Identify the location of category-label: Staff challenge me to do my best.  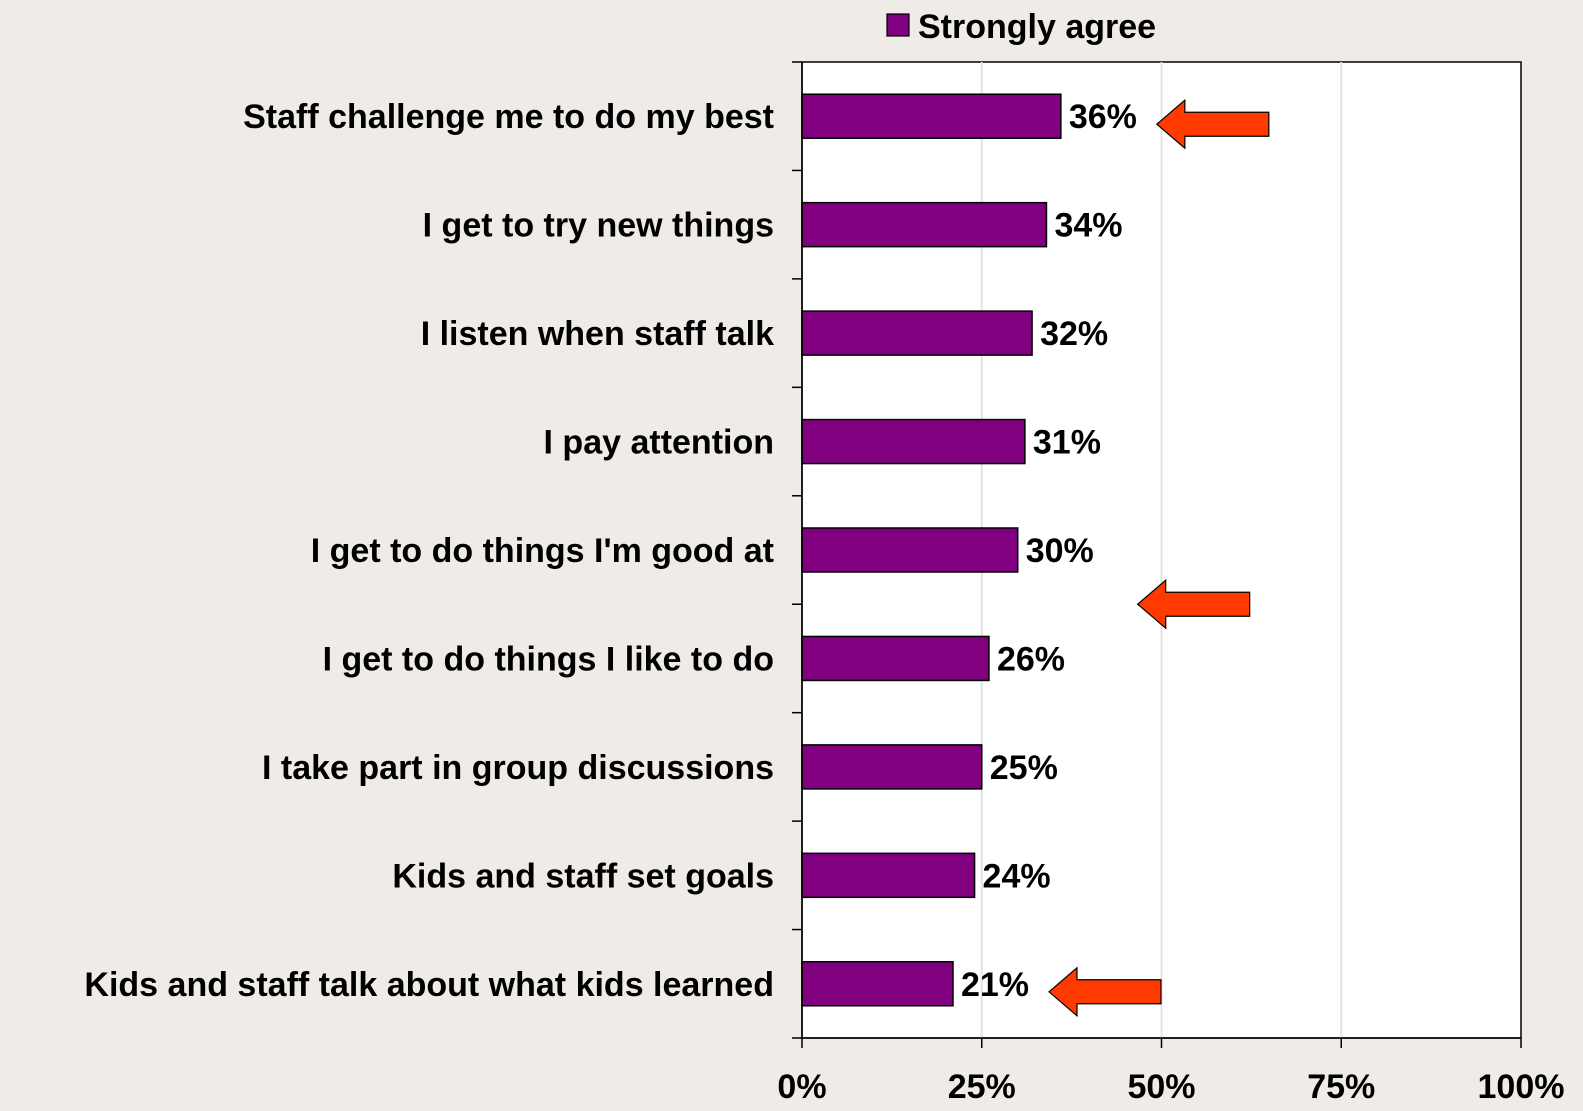
(508, 117).